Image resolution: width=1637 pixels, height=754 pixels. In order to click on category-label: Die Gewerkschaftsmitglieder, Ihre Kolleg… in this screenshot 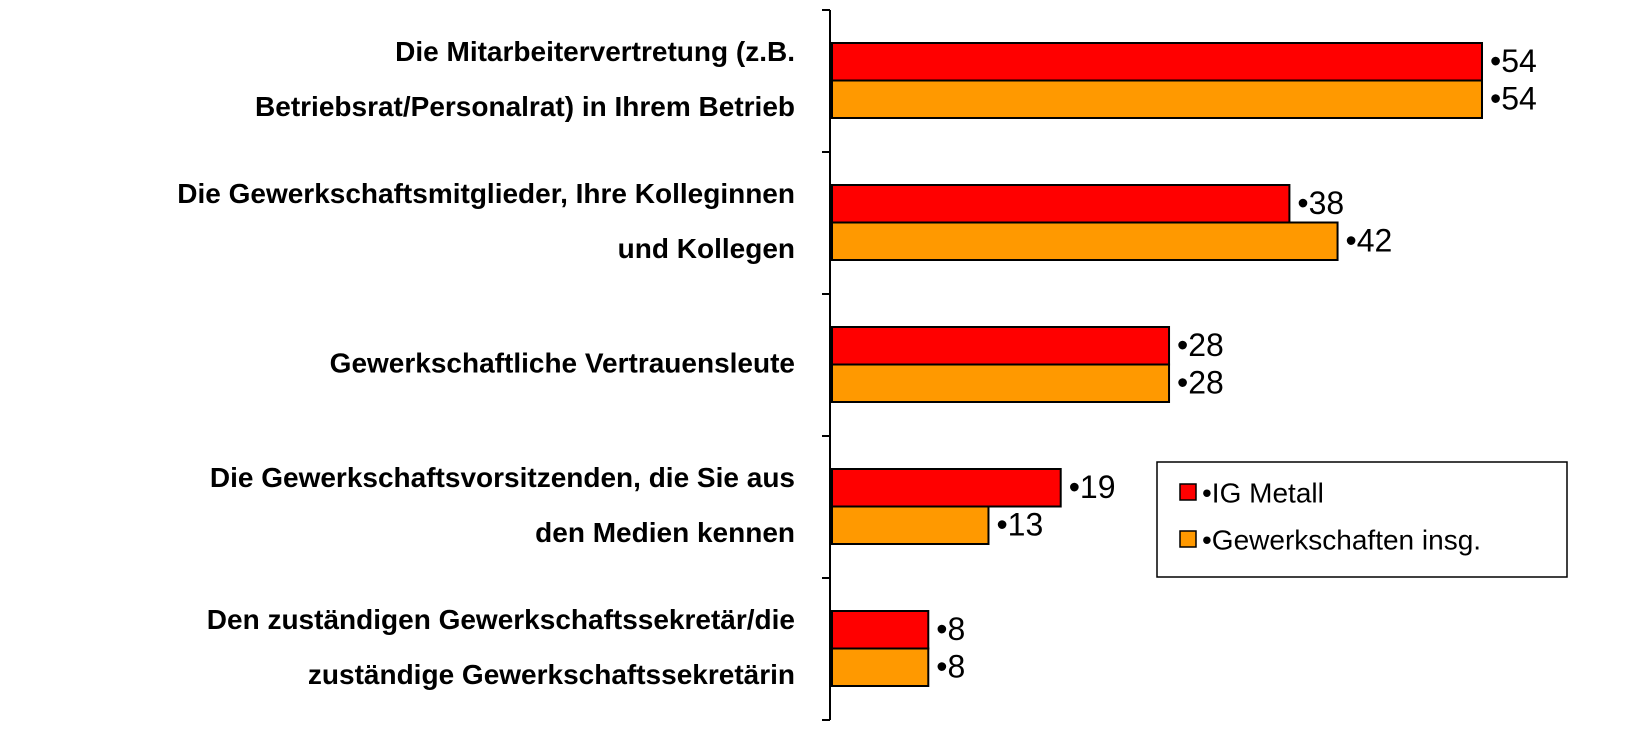, I will do `click(486, 193)`.